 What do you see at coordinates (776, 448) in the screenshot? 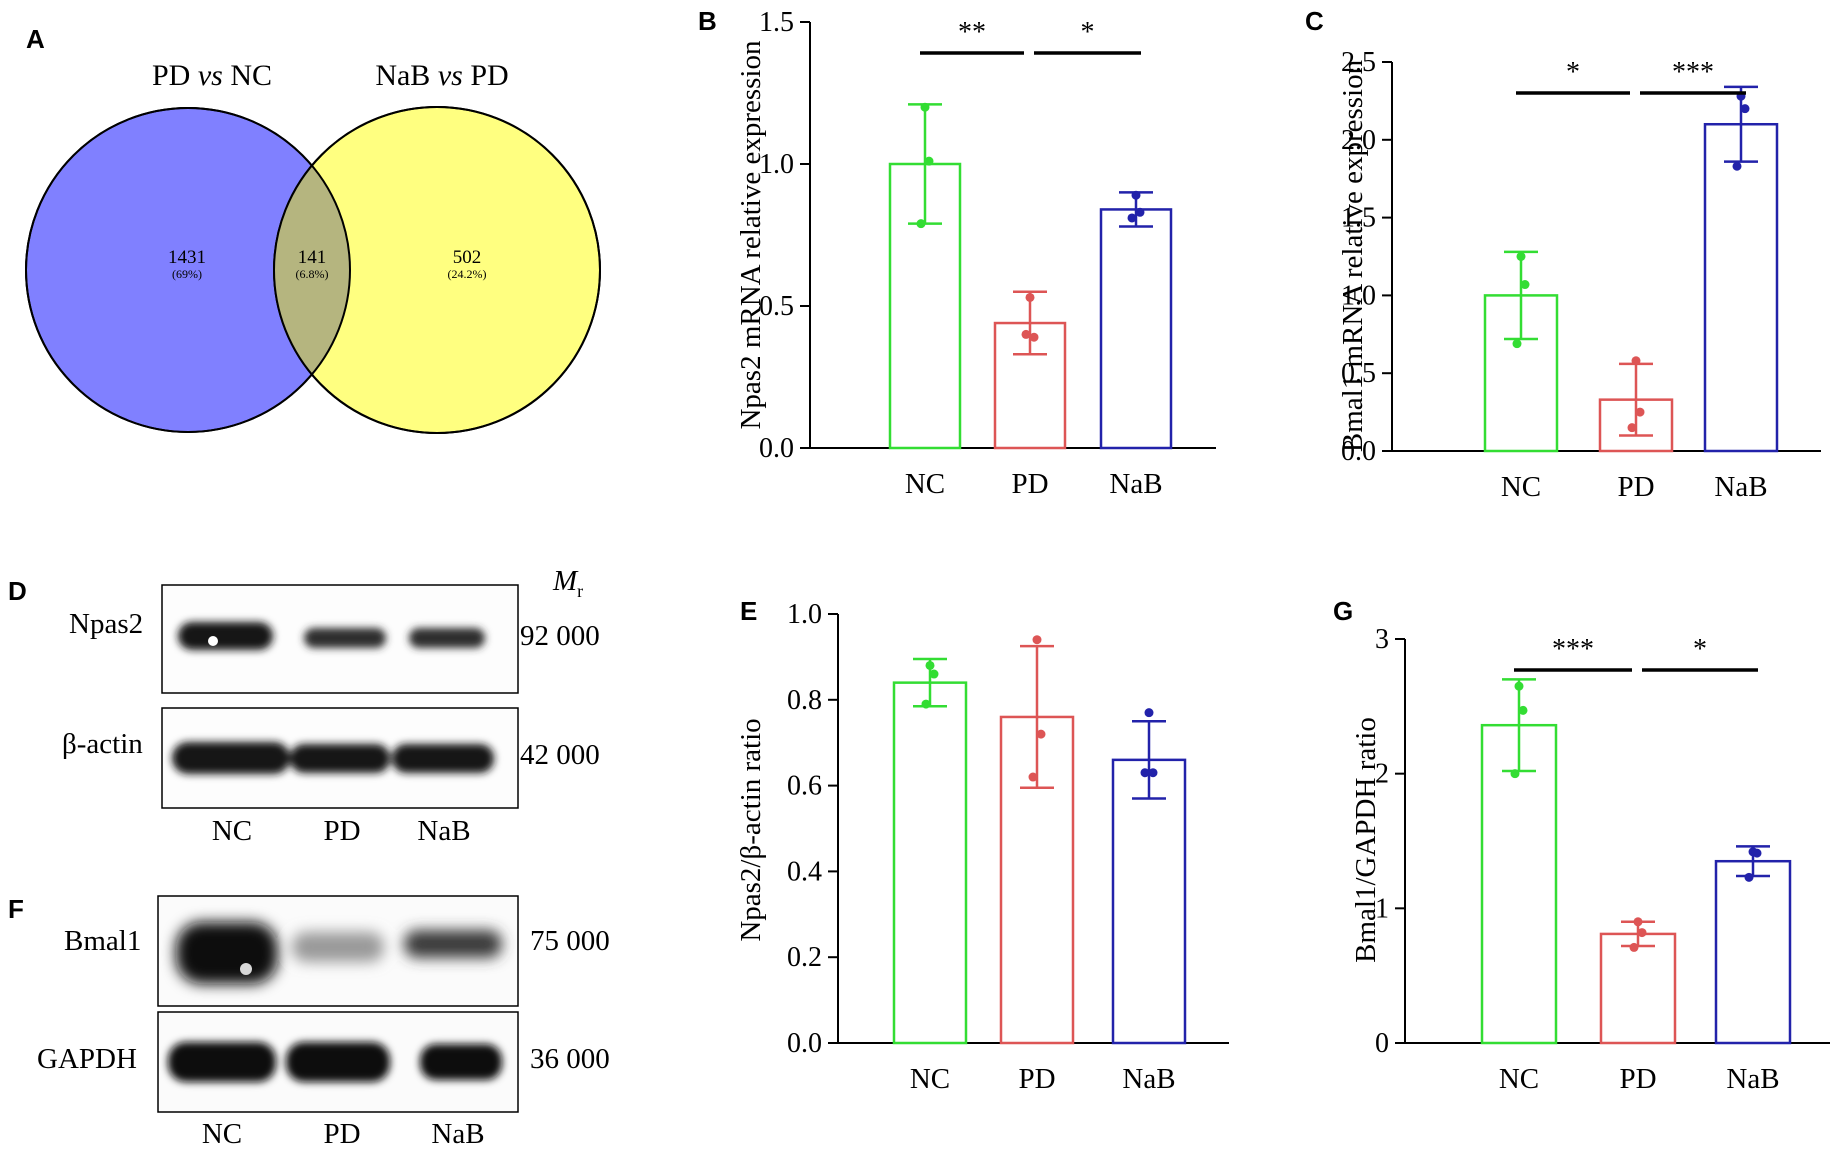
I see `chart-b-ytick-label: 0.0` at bounding box center [776, 448].